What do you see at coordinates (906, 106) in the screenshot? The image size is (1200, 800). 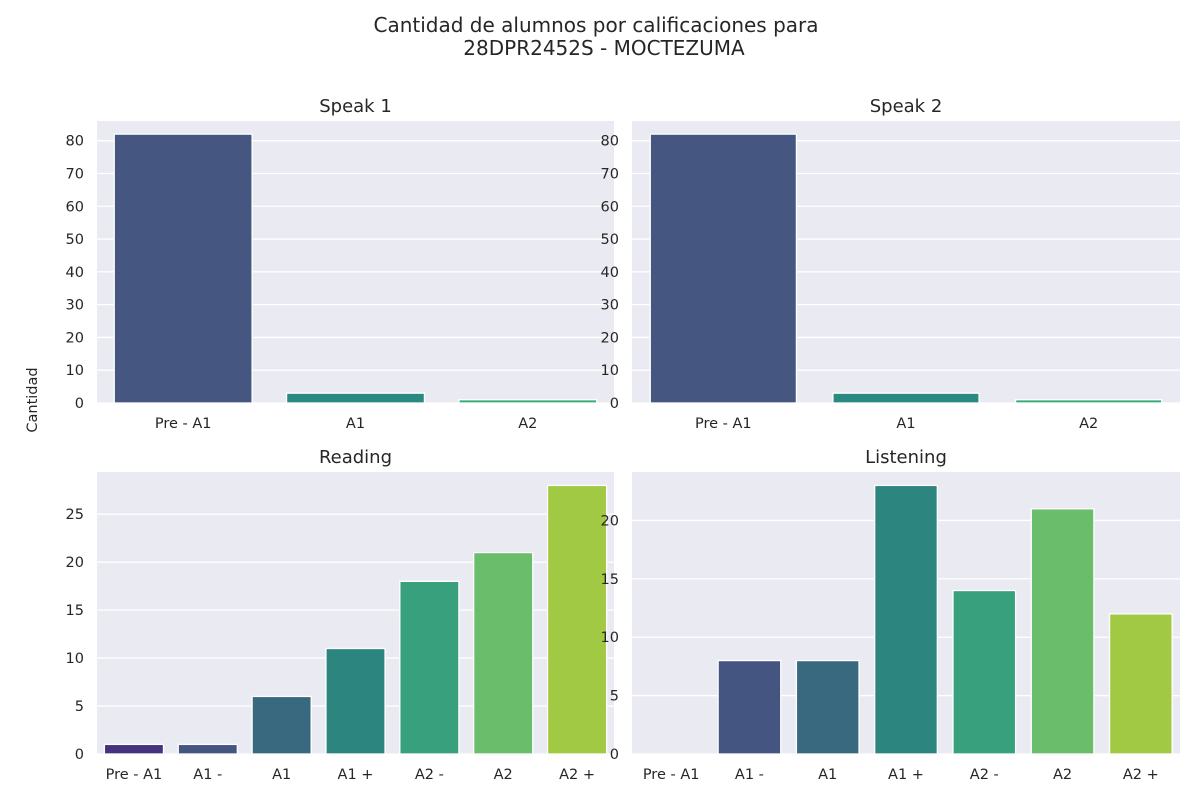 I see `panel-title: Speak 2` at bounding box center [906, 106].